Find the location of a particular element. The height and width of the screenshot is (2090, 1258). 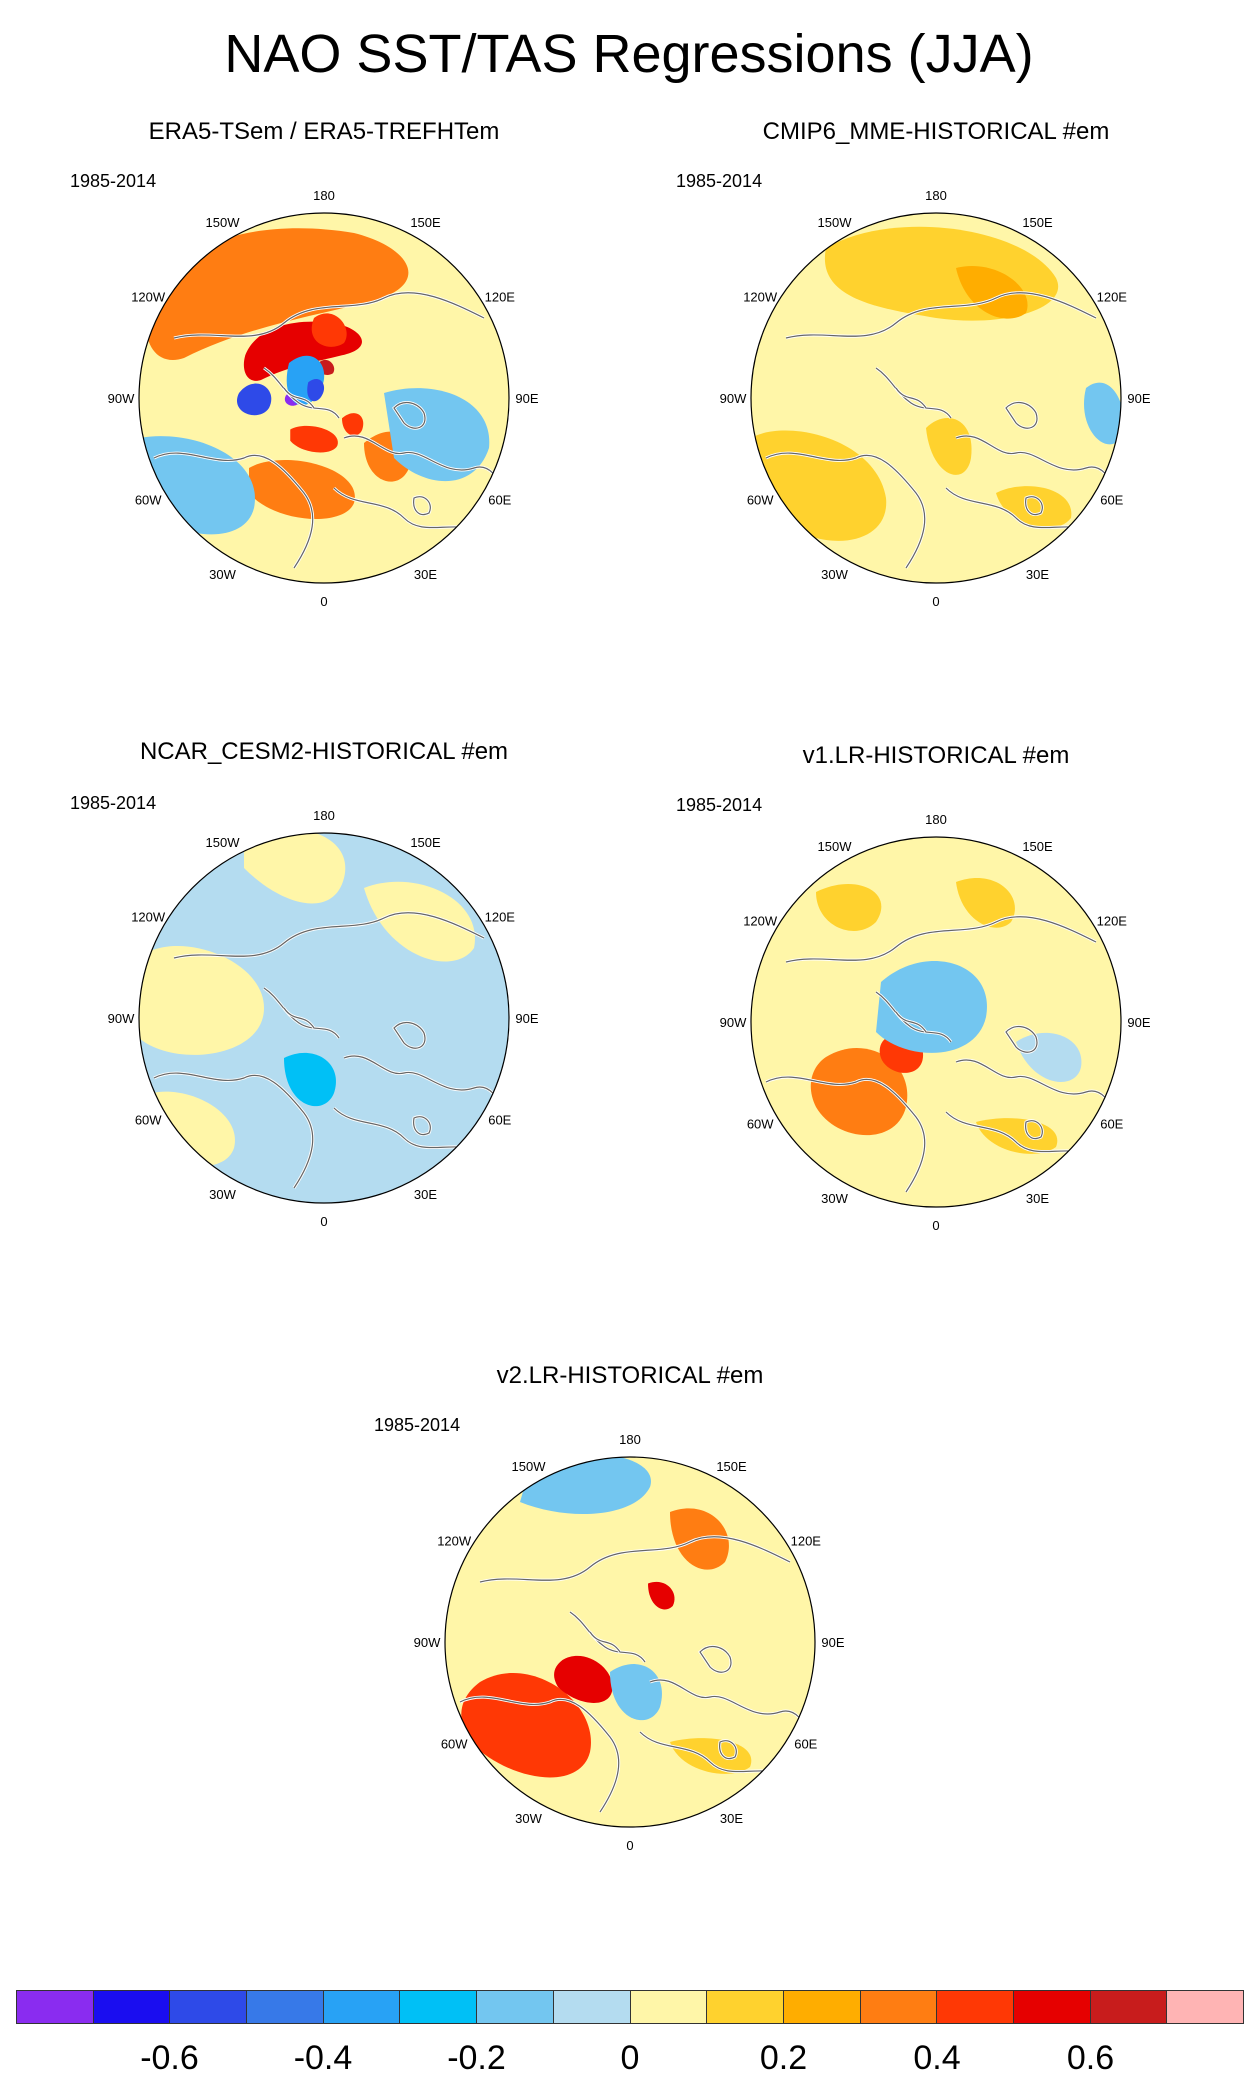

panel-title: NCAR_CESM2-HISTORICAL #em is located at coordinates (324, 751).